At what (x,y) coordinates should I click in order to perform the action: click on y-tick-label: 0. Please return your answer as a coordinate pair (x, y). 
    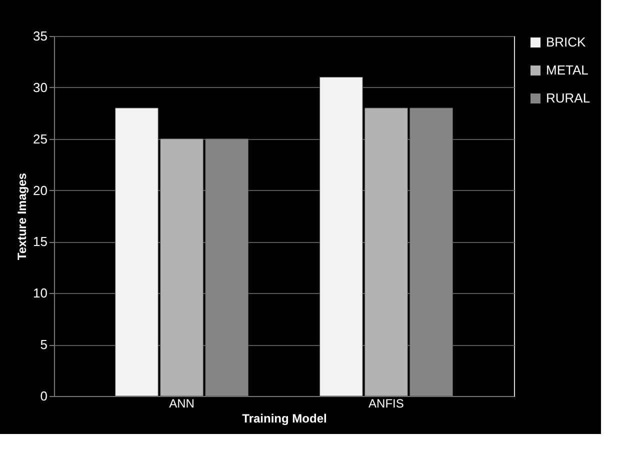
    Looking at the image, I should click on (44, 396).